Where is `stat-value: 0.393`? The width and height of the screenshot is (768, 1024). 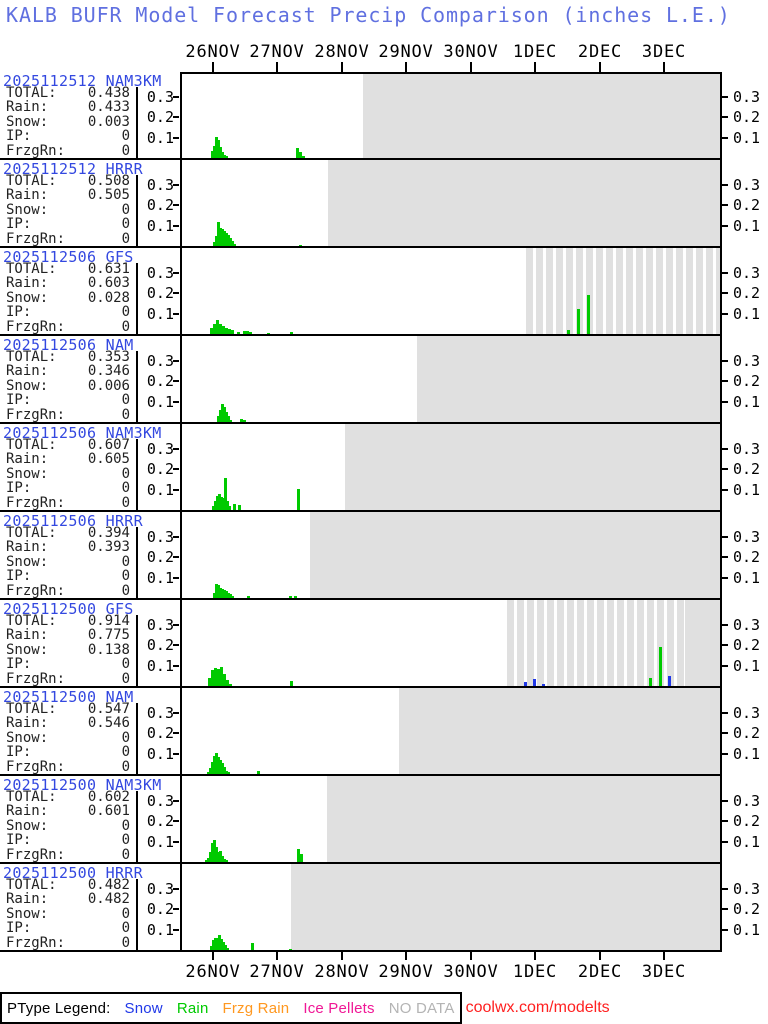 stat-value: 0.393 is located at coordinates (108, 547).